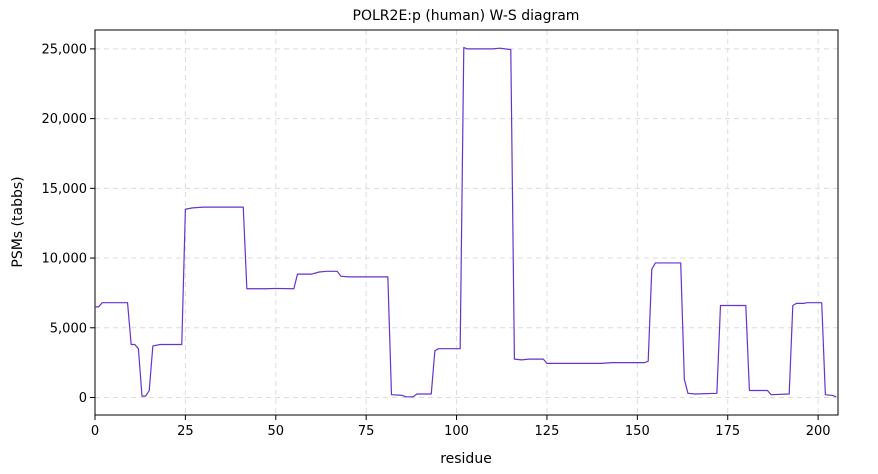  What do you see at coordinates (276, 431) in the screenshot?
I see `x-tick-label: 50` at bounding box center [276, 431].